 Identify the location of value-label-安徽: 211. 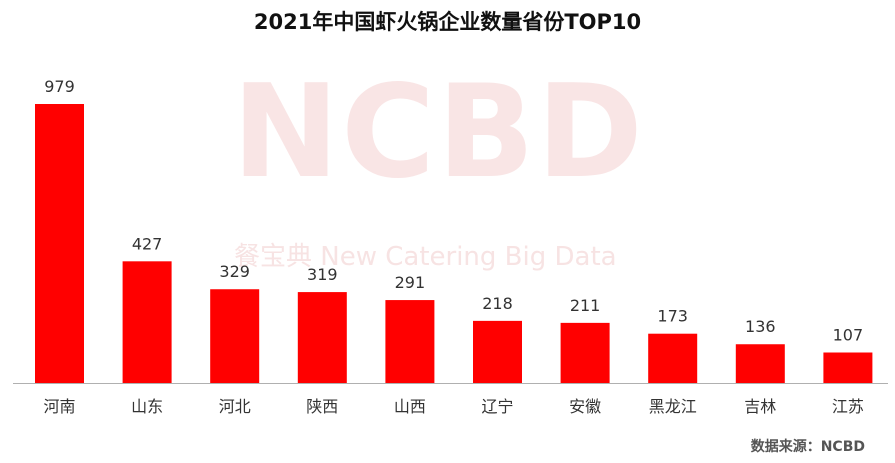
(585, 305).